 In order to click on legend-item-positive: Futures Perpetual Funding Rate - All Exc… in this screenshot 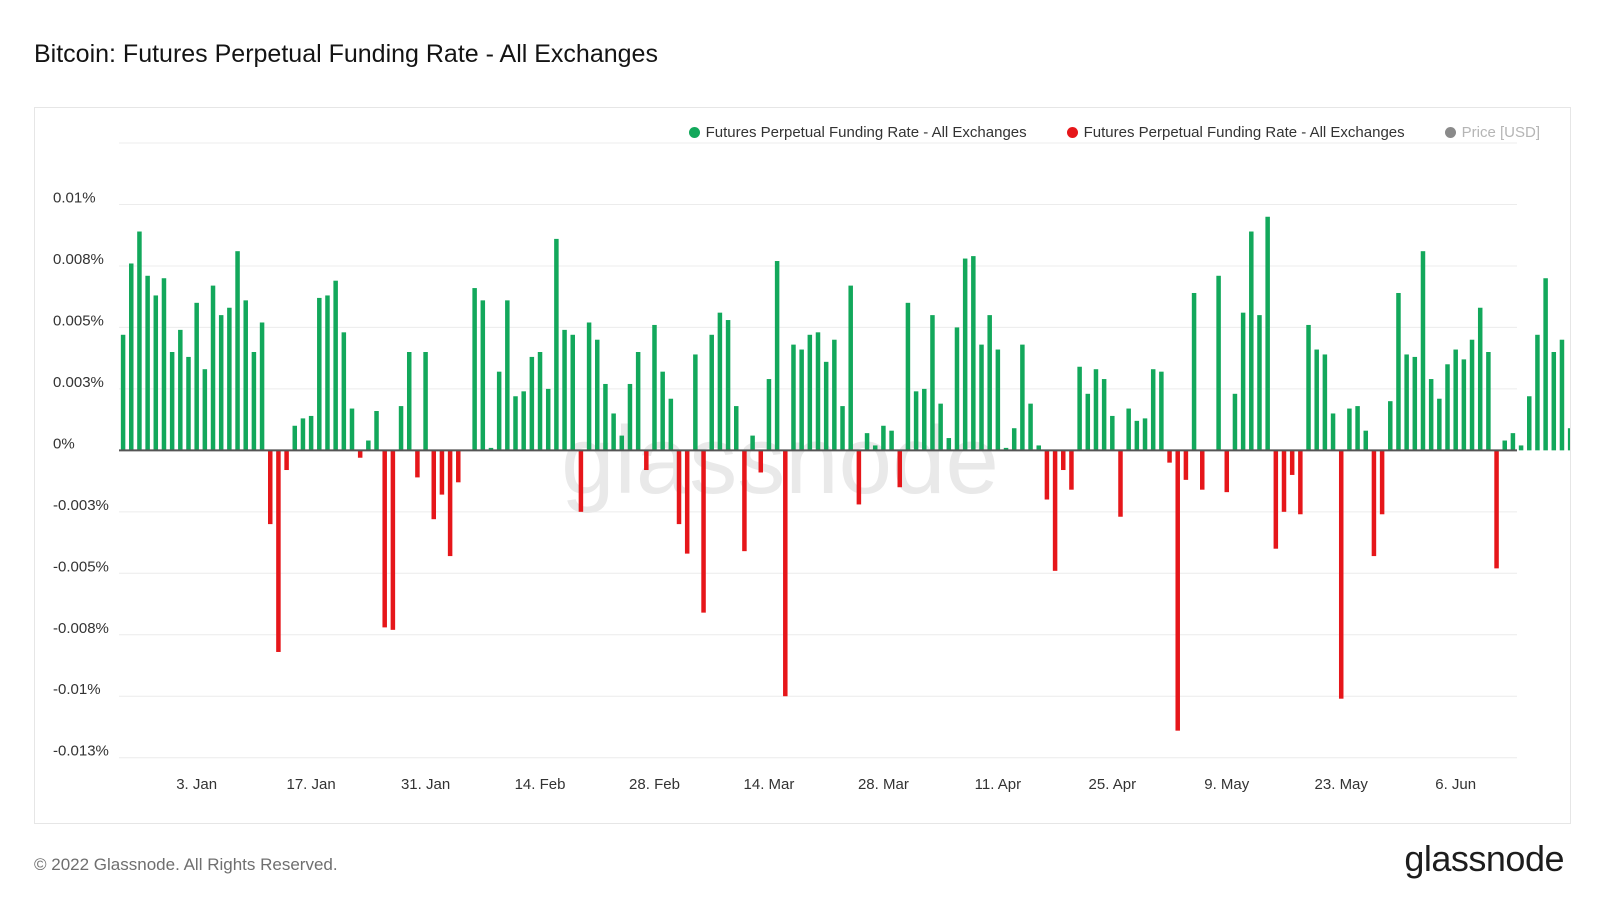, I will do `click(857, 132)`.